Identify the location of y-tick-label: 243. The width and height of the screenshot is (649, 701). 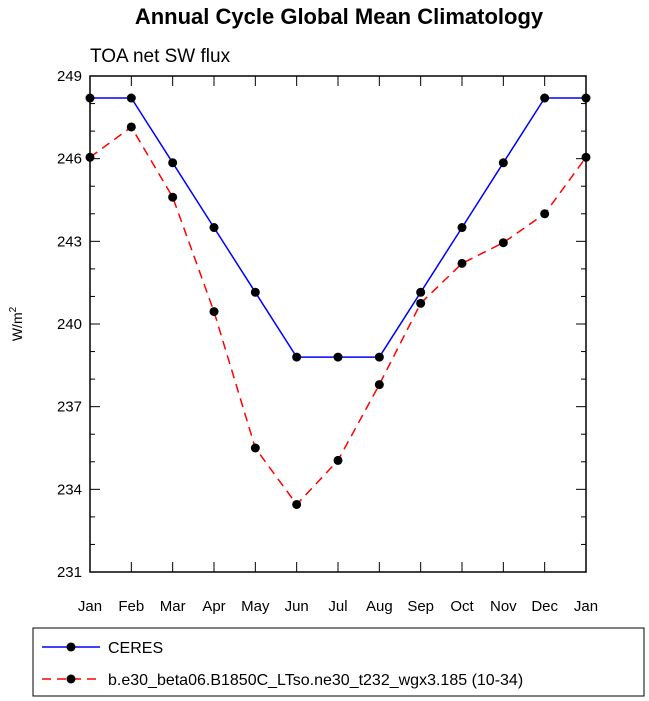
(69, 241).